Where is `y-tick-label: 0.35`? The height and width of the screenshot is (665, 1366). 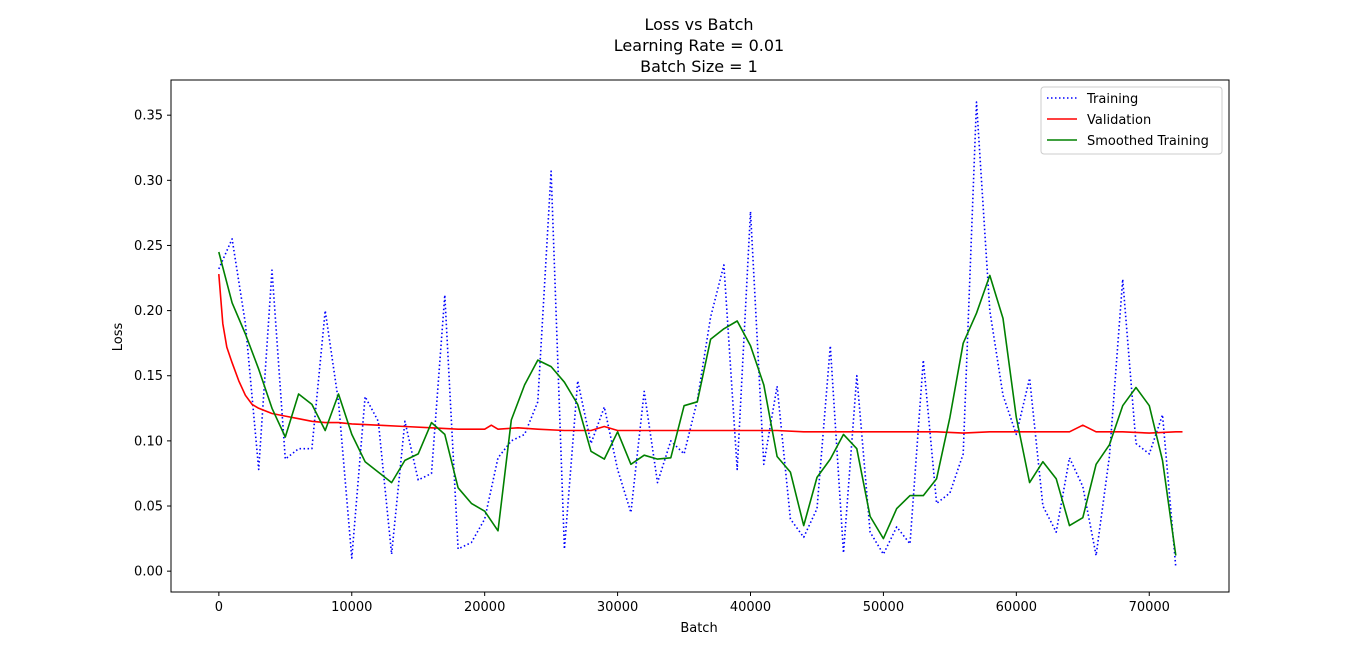
y-tick-label: 0.35 is located at coordinates (148, 116).